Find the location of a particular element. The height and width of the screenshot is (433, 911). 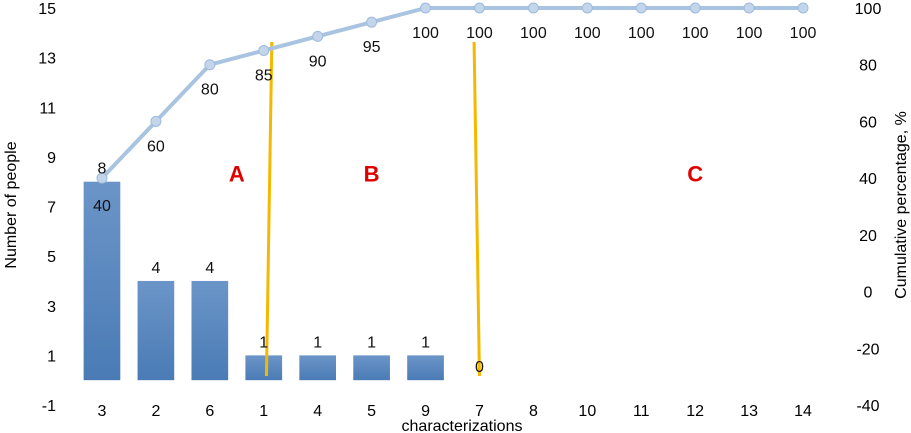

right-axis-ticks: -40 -20 0 20 40 60 80 100 is located at coordinates (868, 208).